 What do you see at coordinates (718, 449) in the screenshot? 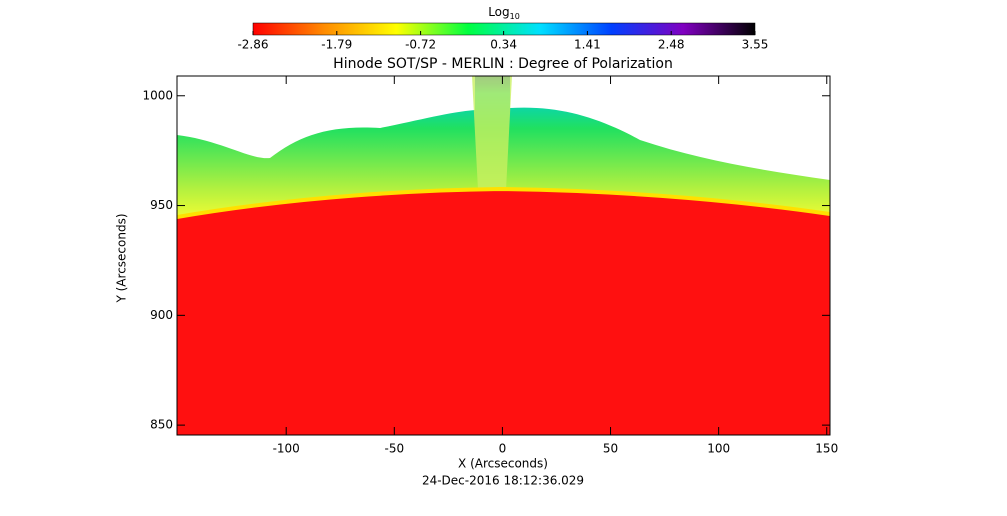
I see `x-tick-label: 100` at bounding box center [718, 449].